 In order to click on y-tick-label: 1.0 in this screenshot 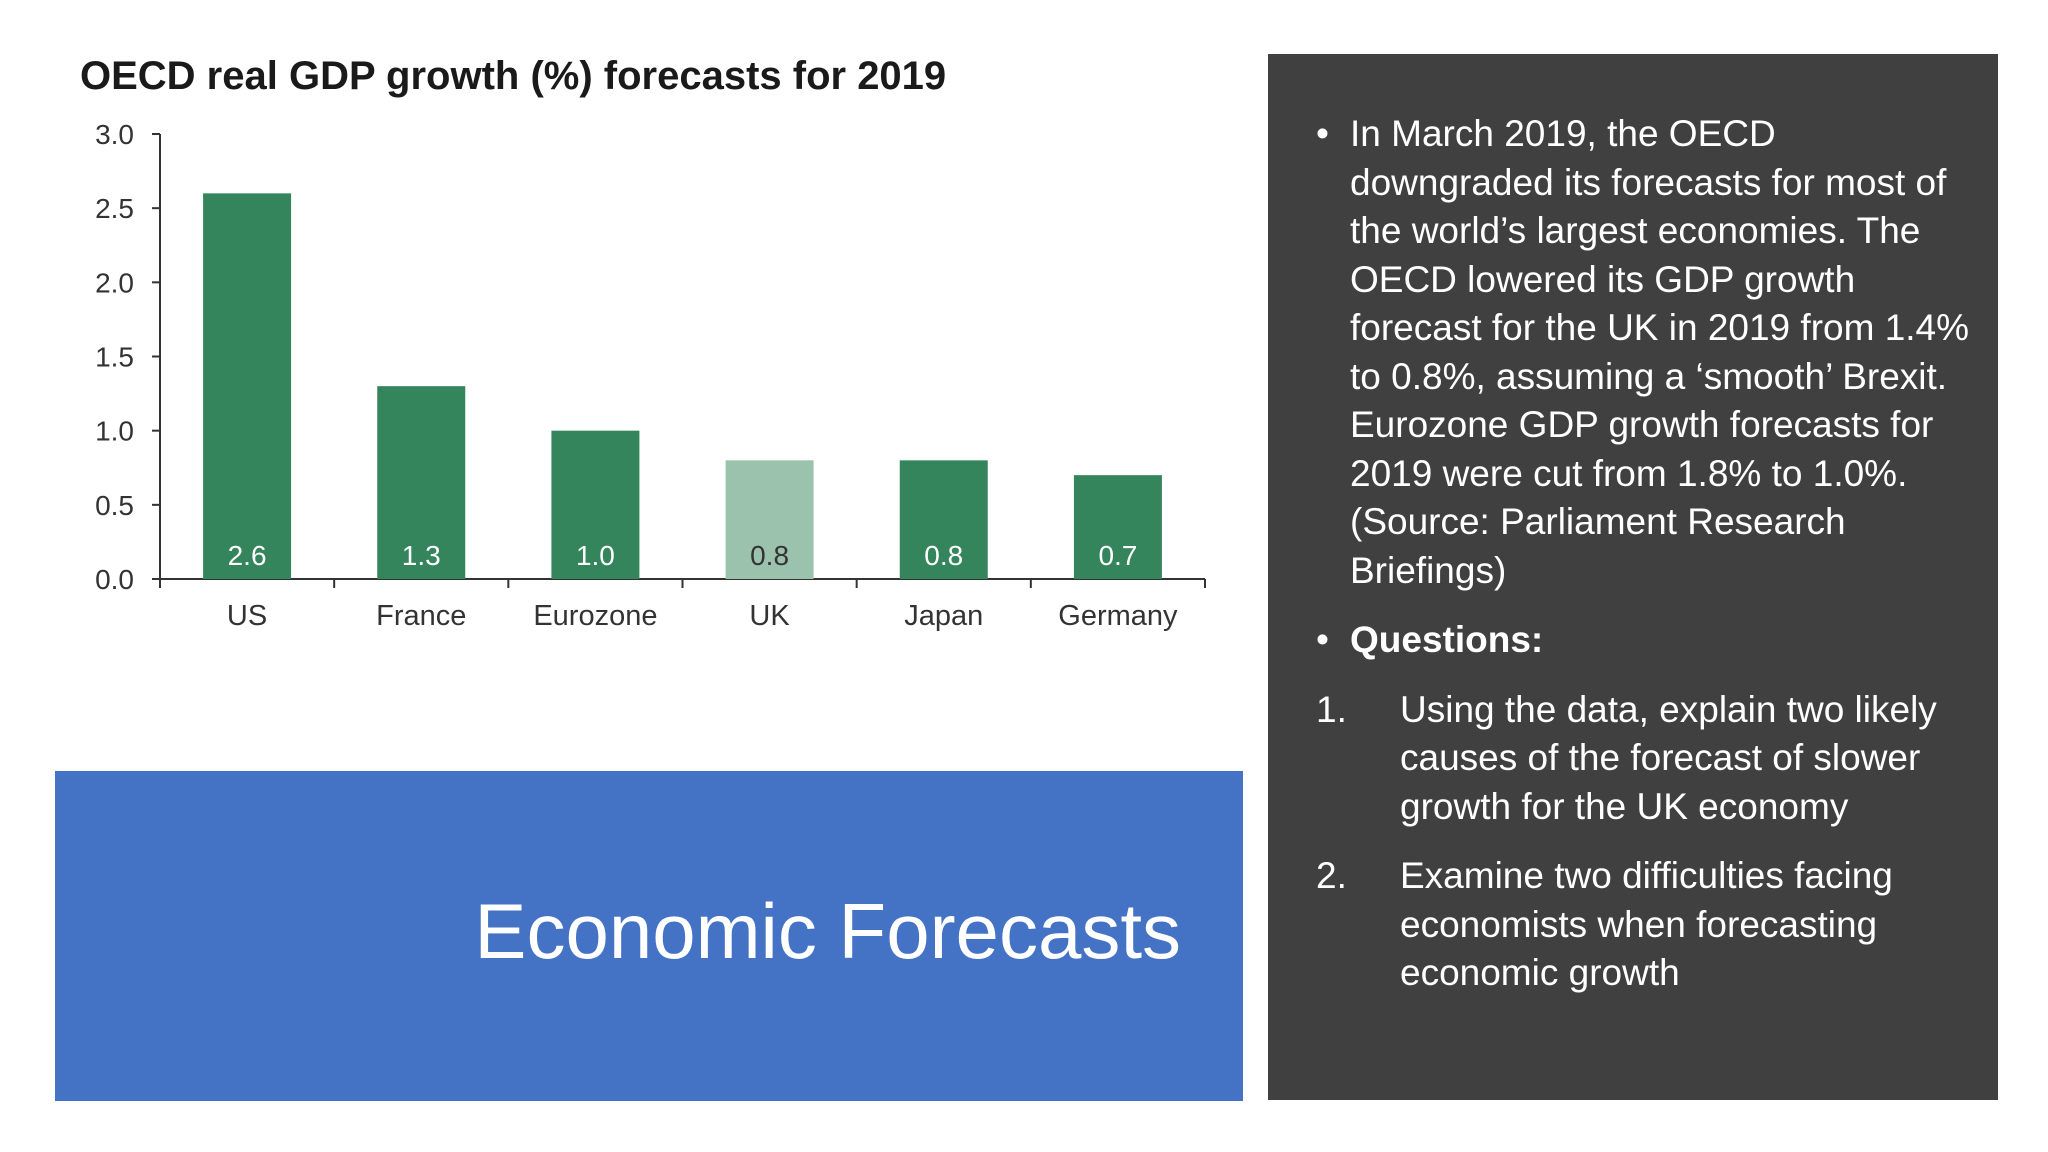, I will do `click(114, 431)`.